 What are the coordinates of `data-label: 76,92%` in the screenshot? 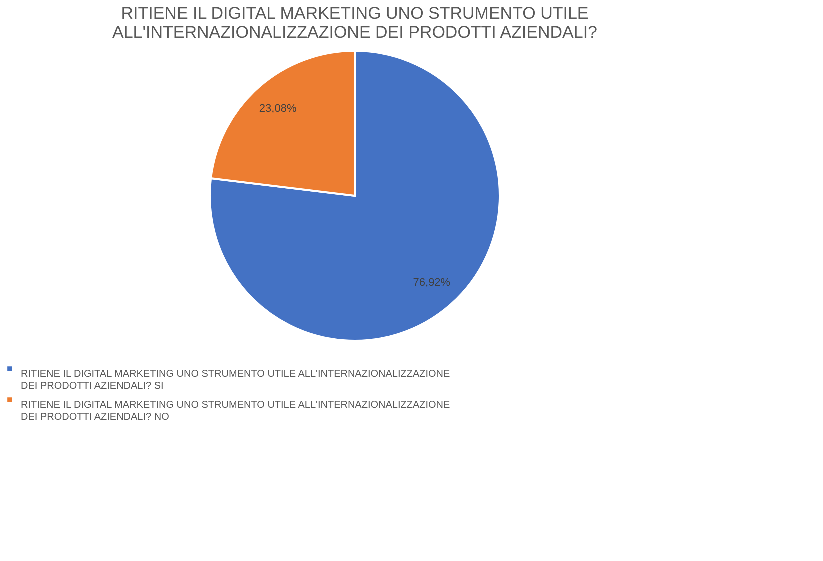 It's located at (432, 282).